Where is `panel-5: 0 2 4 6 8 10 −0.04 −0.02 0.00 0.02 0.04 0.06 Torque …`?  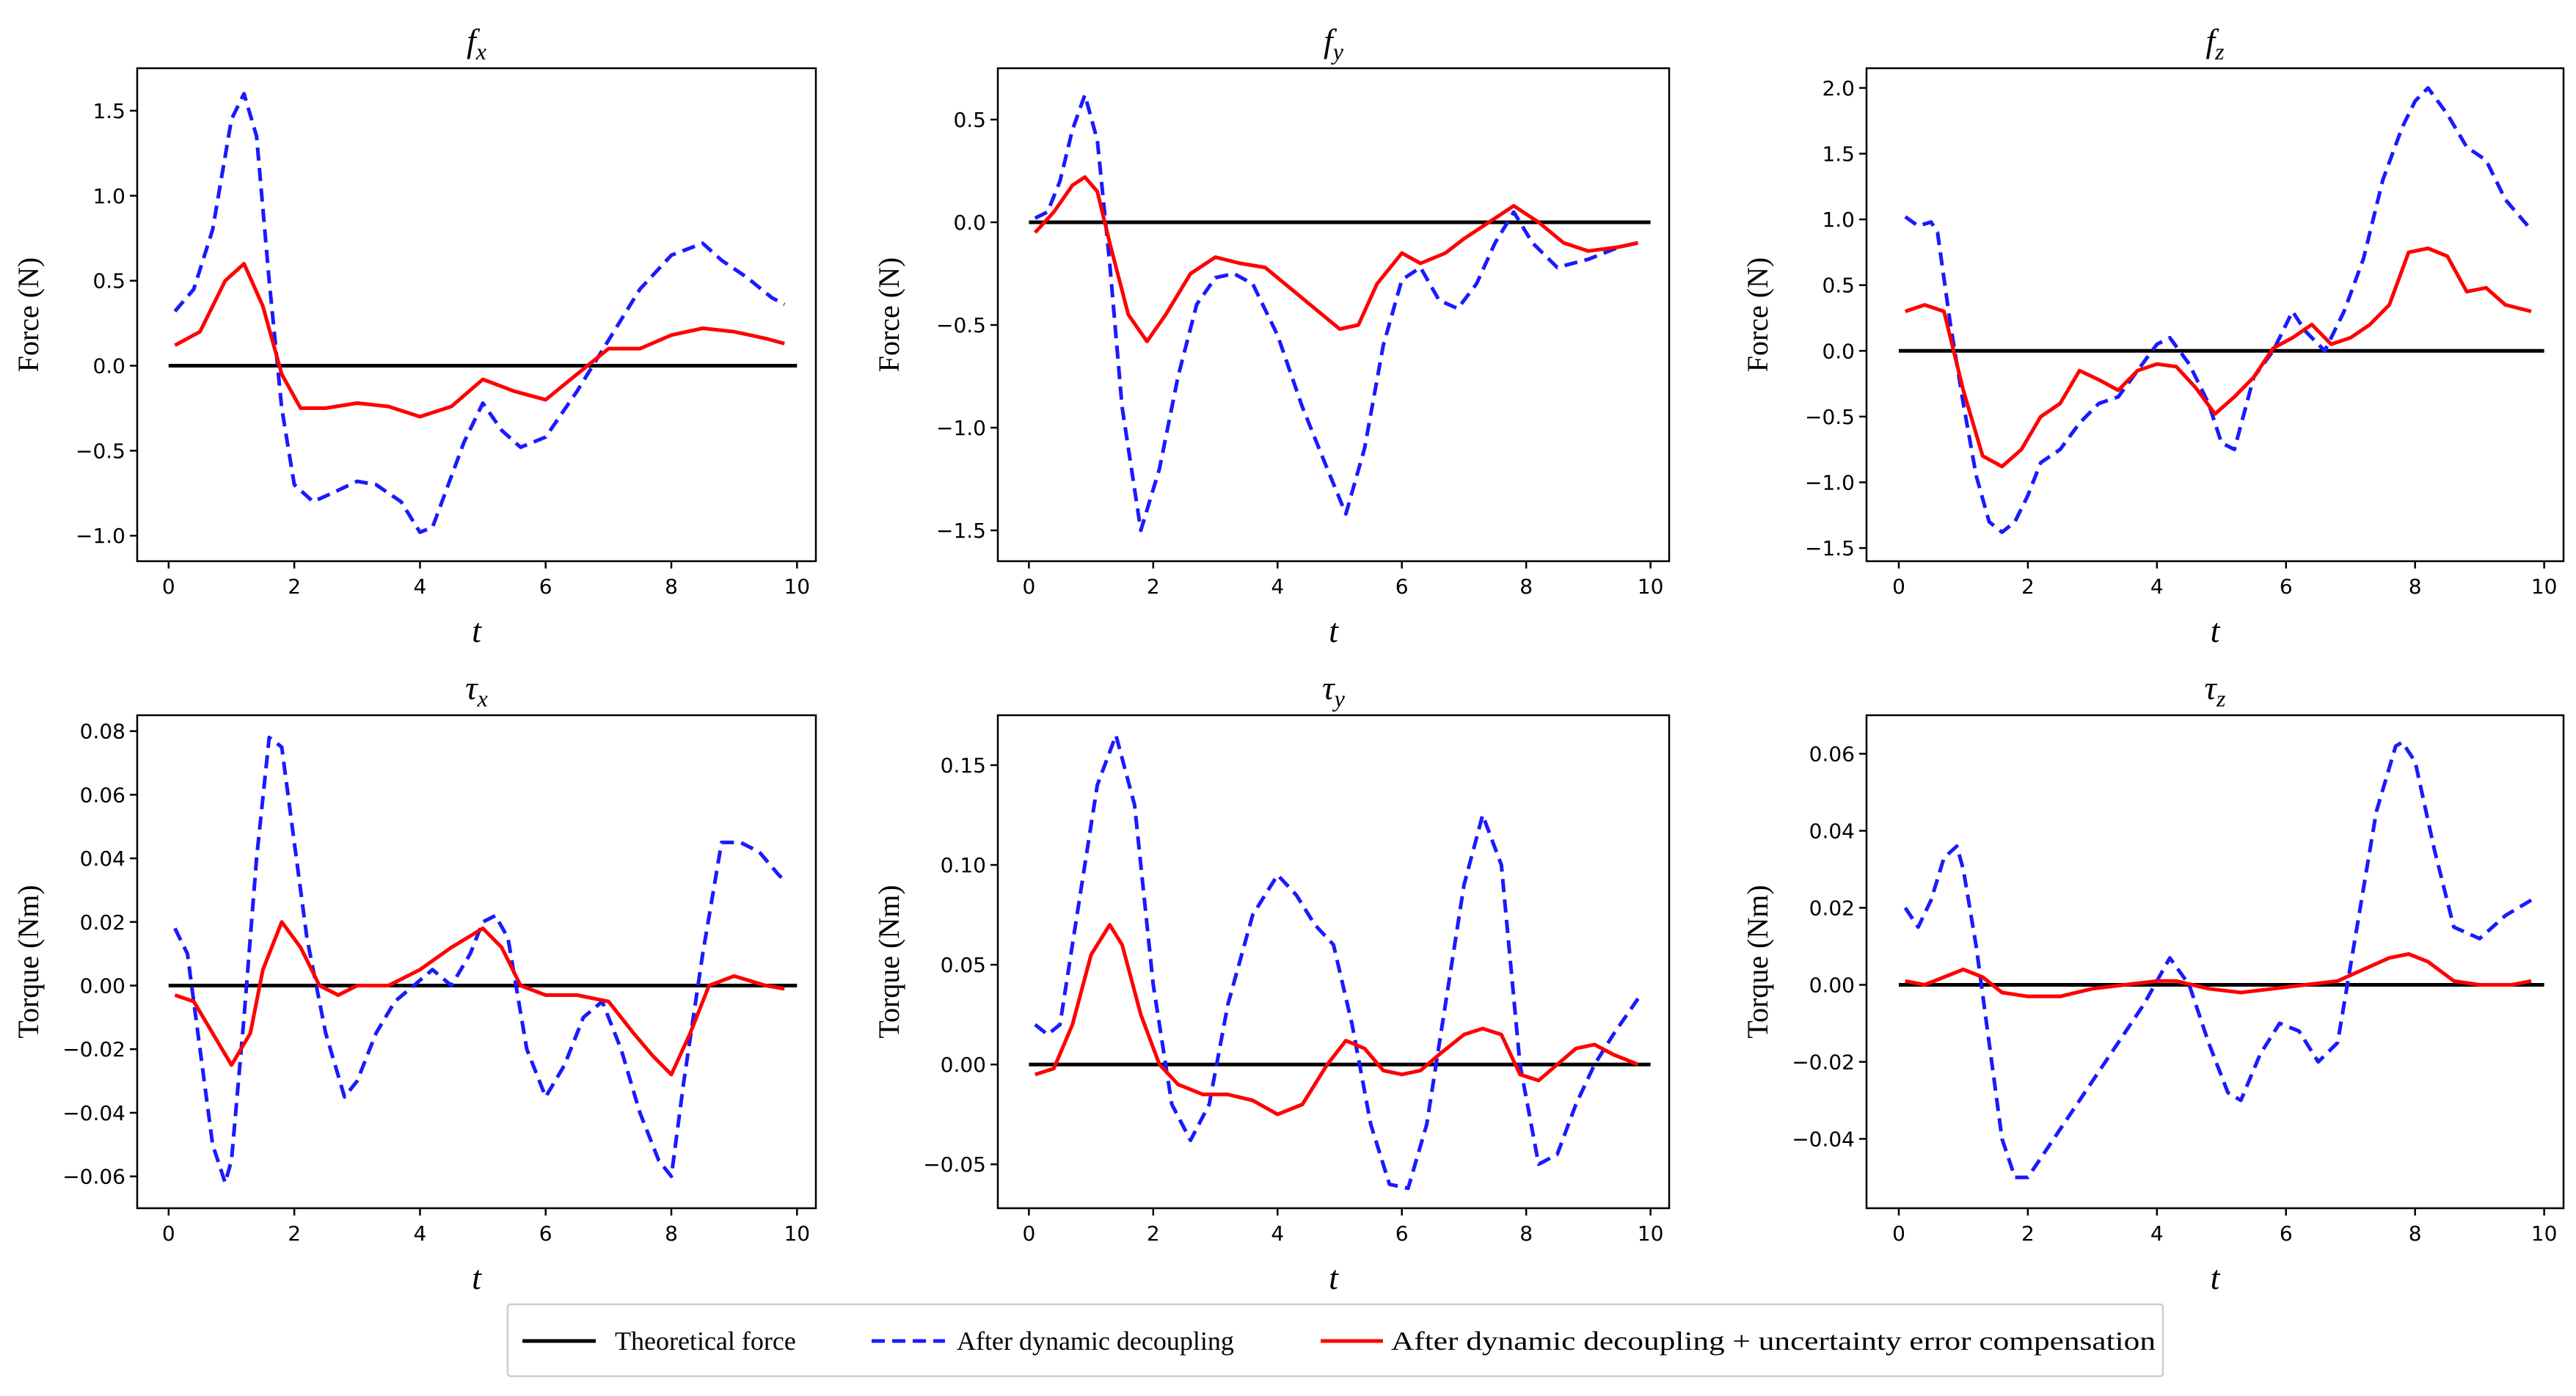
panel-5: 0 2 4 6 8 10 −0.04 −0.02 0.00 0.02 0.04 0.06 Torque … is located at coordinates (2153, 983).